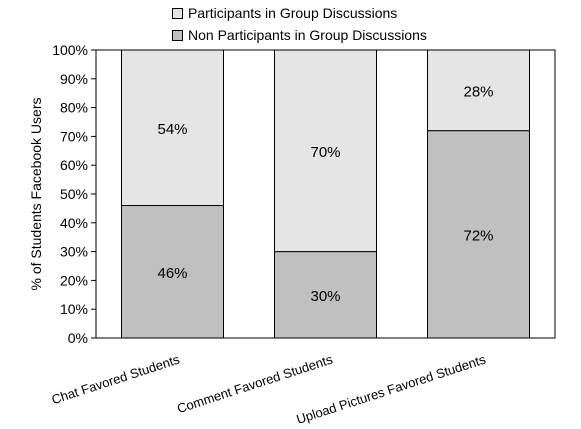 This screenshot has height=429, width=581. What do you see at coordinates (293, 13) in the screenshot?
I see `legend-label-participants: Participants in Group Discussions` at bounding box center [293, 13].